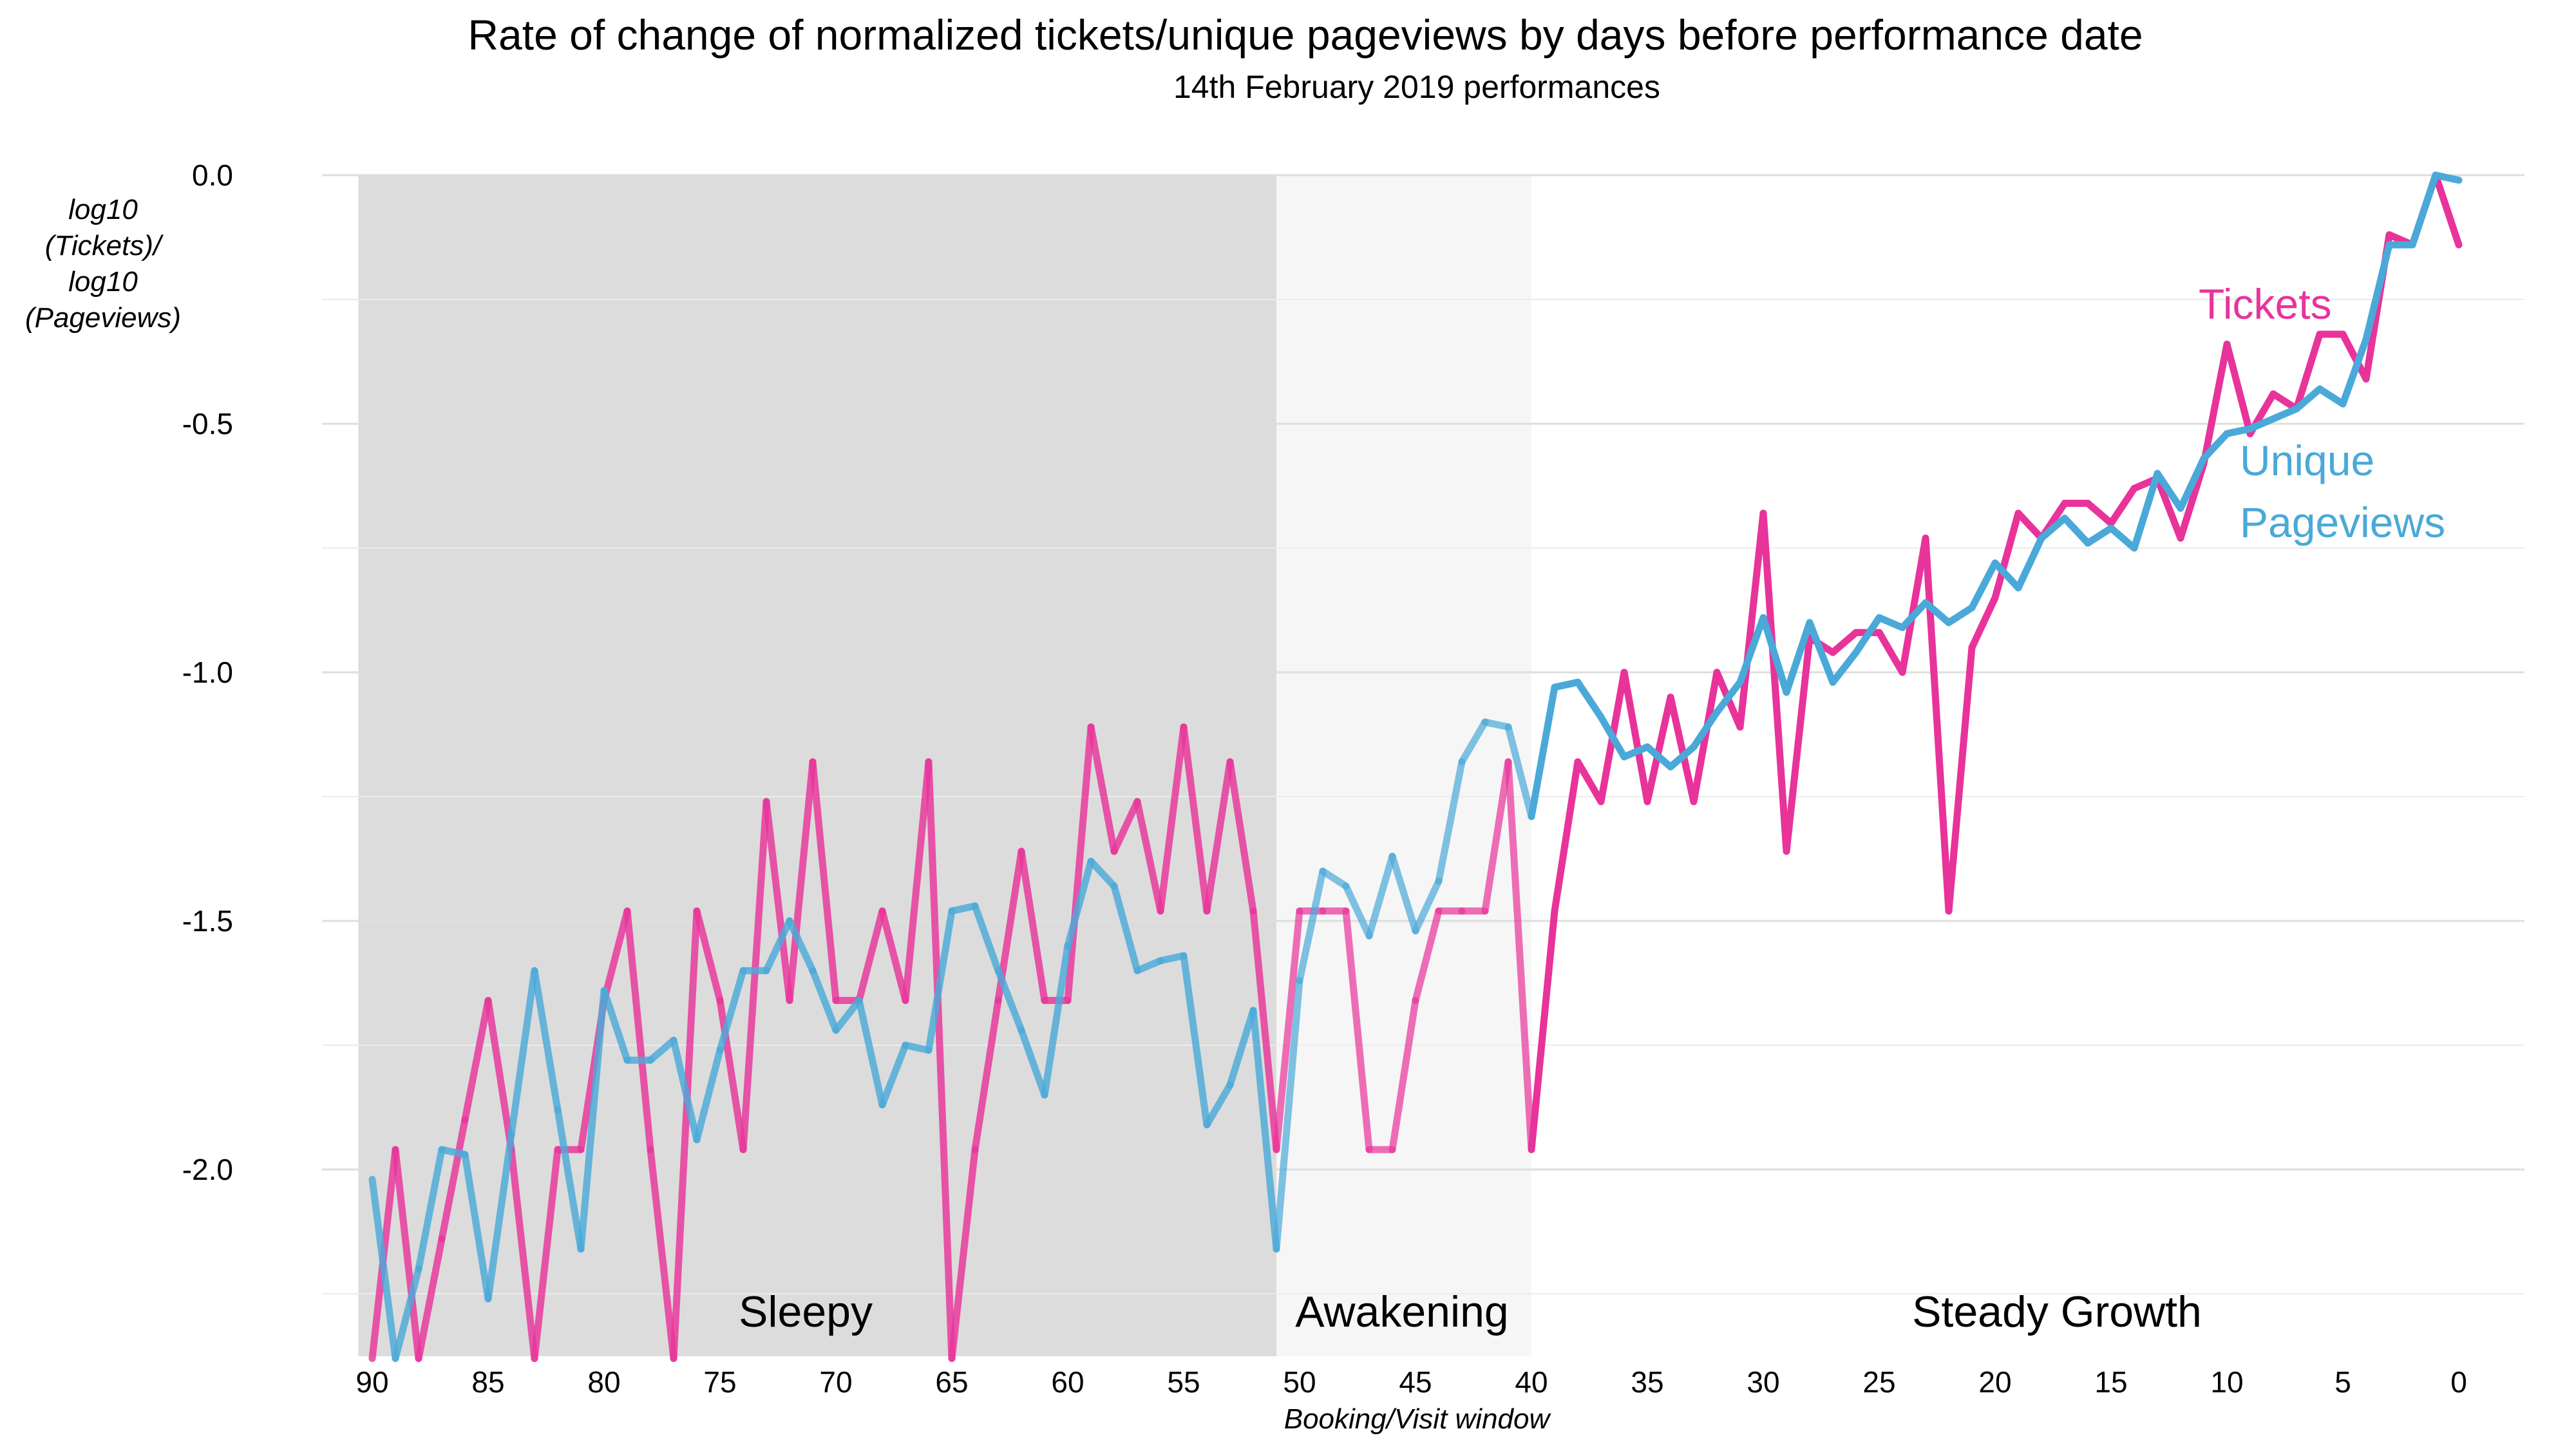 The image size is (2576, 1449). I want to click on y-tick-label: -1.5, so click(207, 921).